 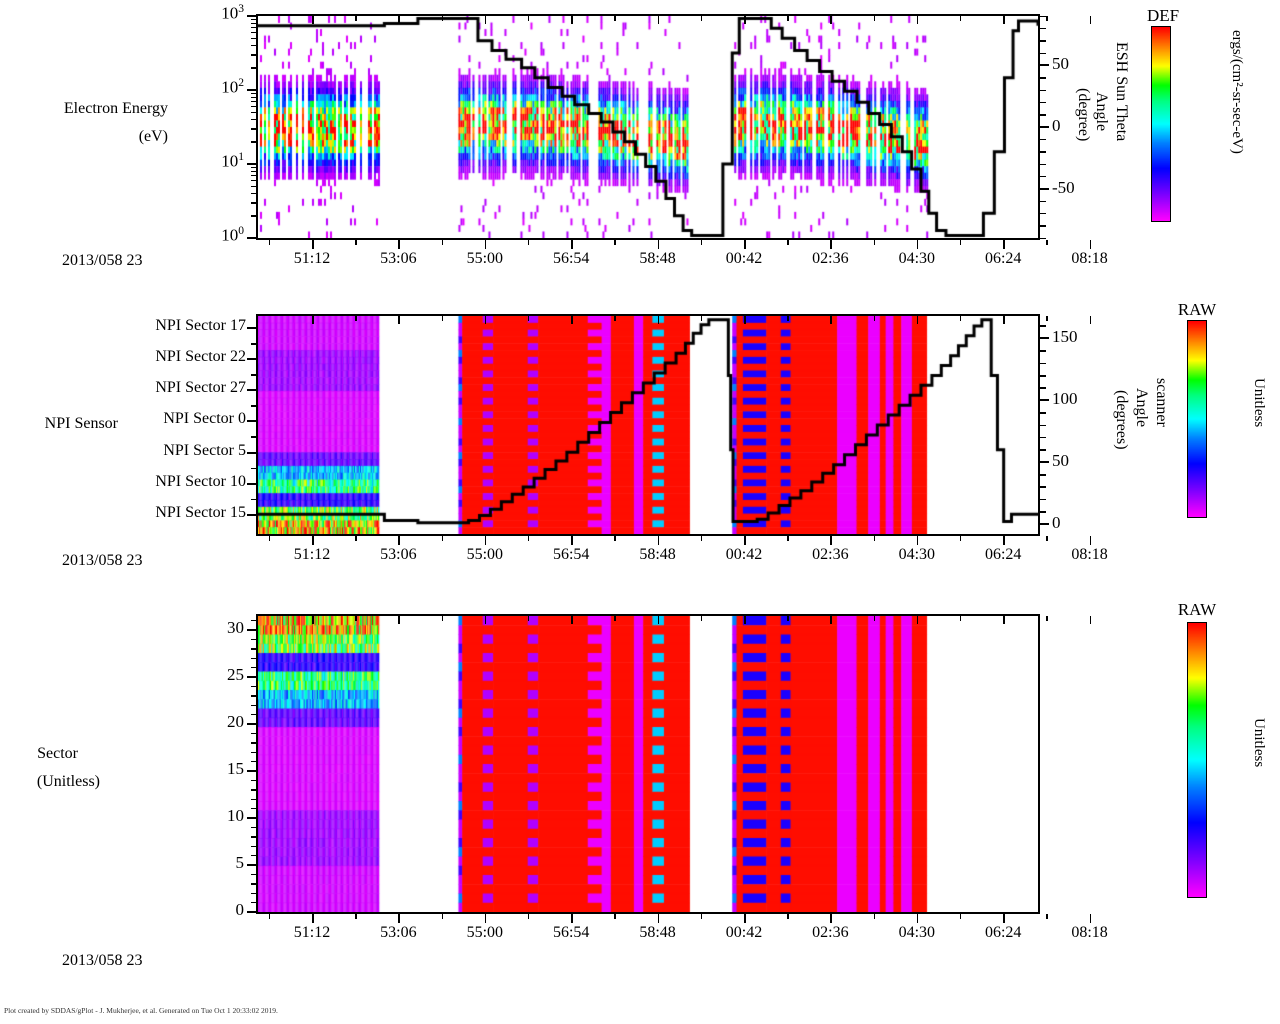 I want to click on panel3-colorbar-gradient, so click(x=1197, y=760).